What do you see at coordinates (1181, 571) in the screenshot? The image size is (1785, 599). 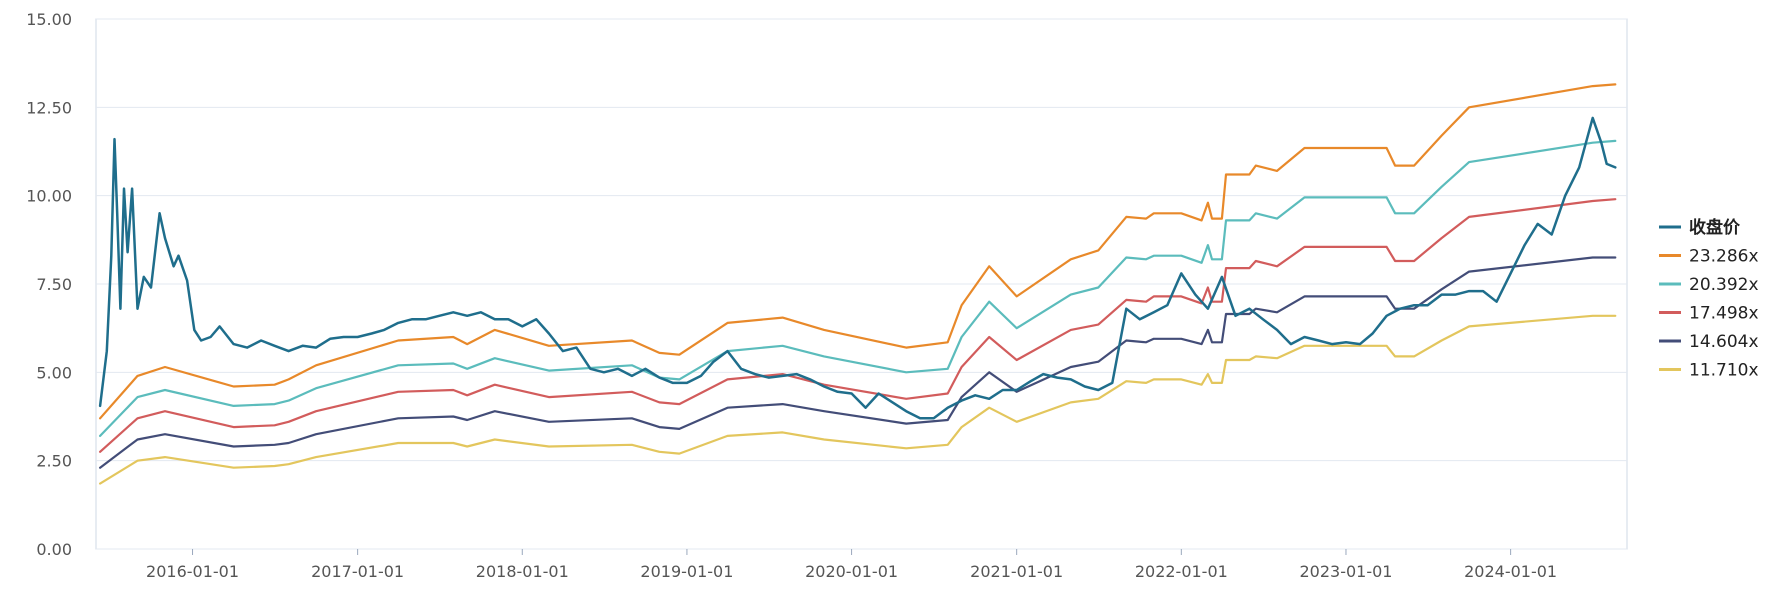 I see `x-tick-label: 2022-01-01` at bounding box center [1181, 571].